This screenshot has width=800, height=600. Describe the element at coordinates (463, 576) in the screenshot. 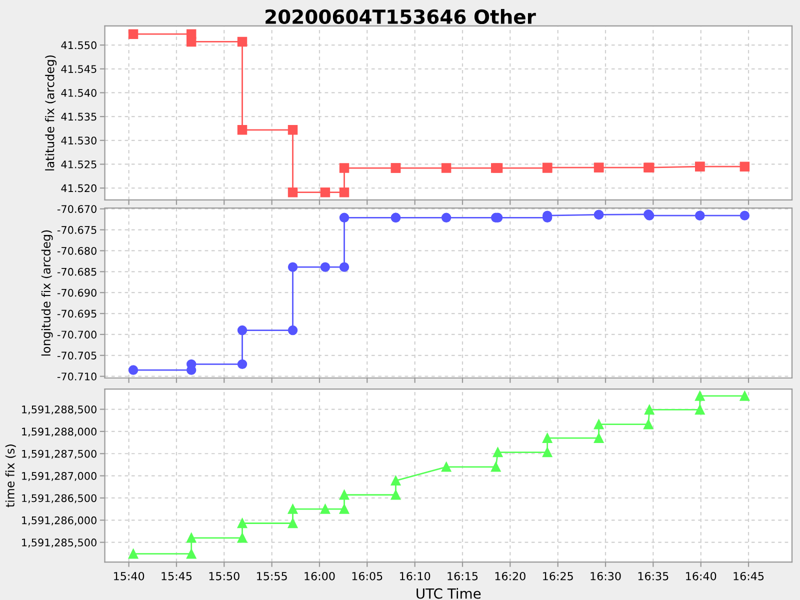

I see `x-tick-label: 16:15` at that location.